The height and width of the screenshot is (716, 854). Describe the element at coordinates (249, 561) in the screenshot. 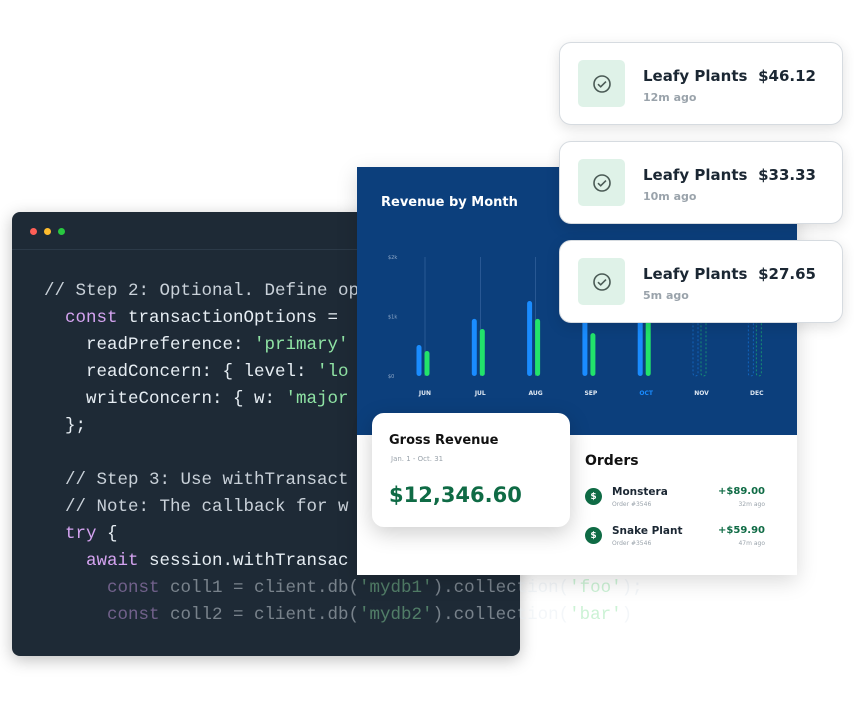

I see `code-token: session.withTransac` at that location.